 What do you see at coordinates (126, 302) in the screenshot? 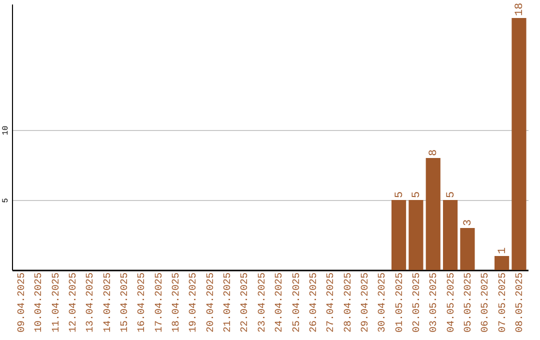
I see `x-tick-label: 15.04.2025` at bounding box center [126, 302].